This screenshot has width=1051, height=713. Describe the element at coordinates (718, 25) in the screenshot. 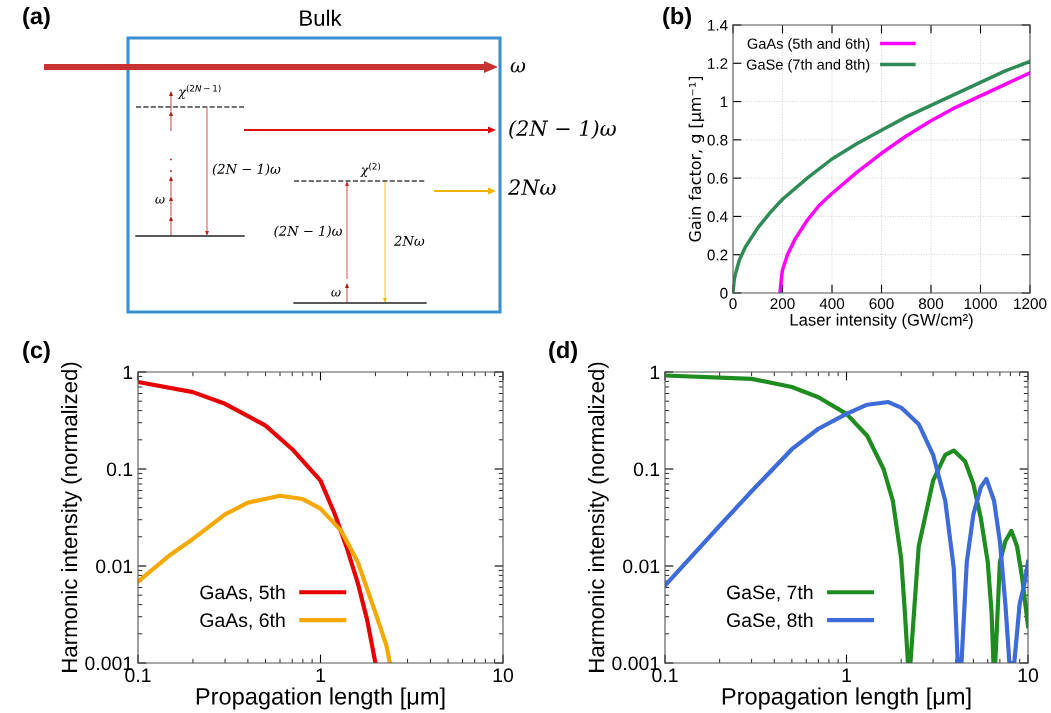

I see `y-tick-label: 1.4` at that location.